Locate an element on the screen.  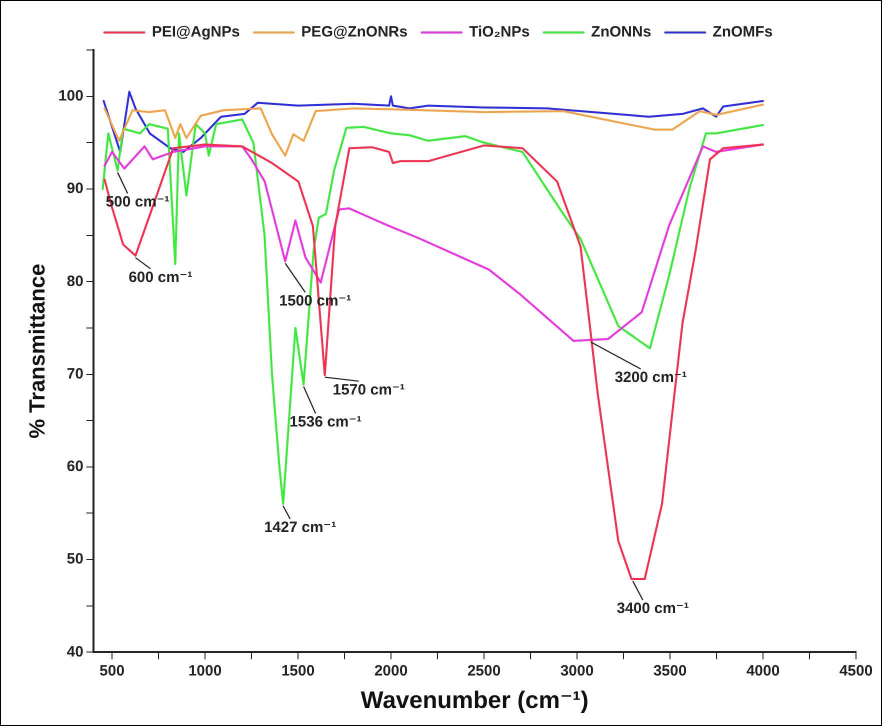
x-tick-label: 4000 is located at coordinates (763, 671).